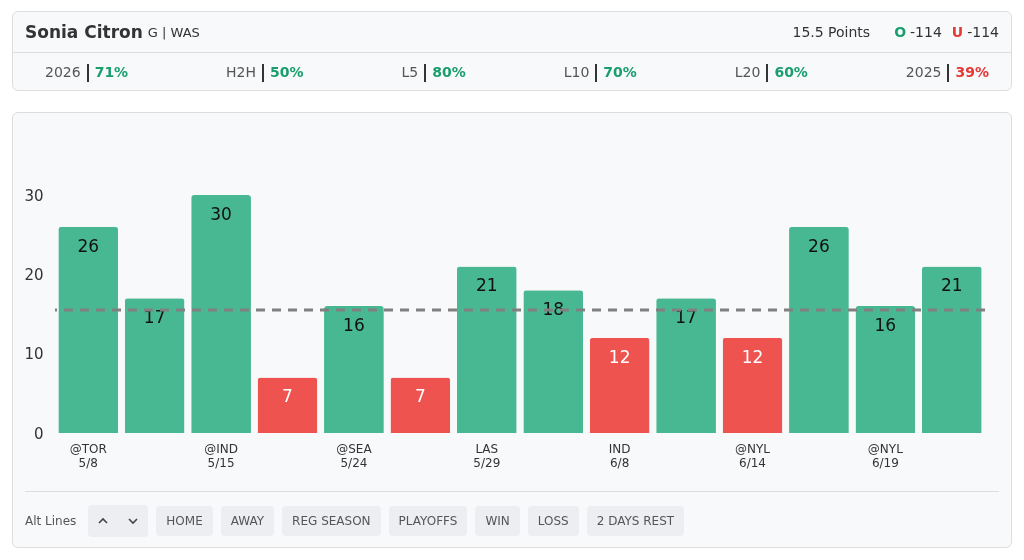 The width and height of the screenshot is (1024, 560). I want to click on text: Alt Lines, so click(51, 521).